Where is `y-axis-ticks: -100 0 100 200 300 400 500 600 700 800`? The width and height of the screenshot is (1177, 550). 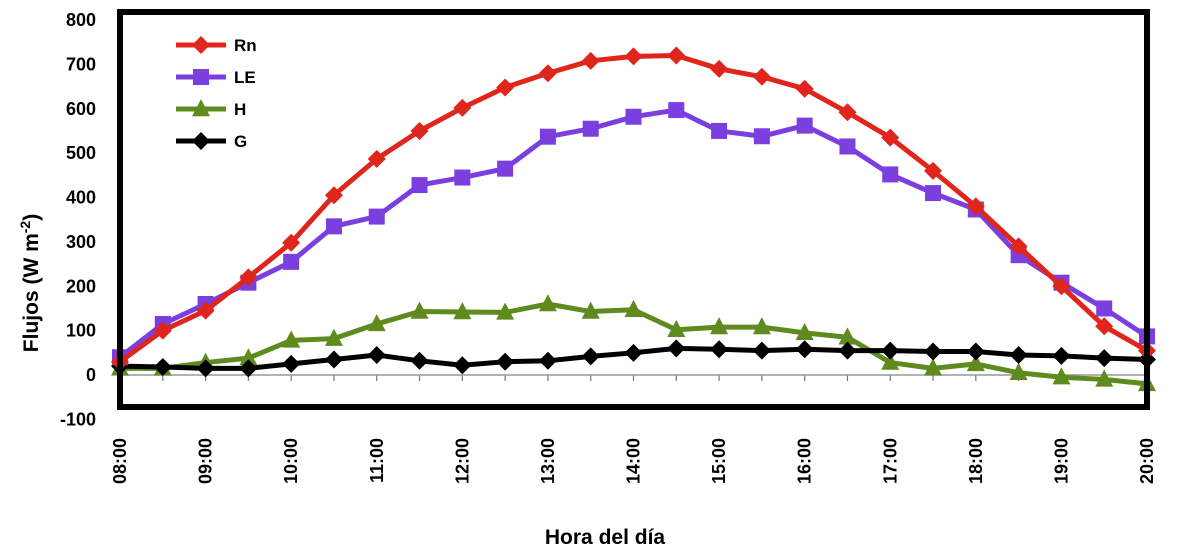
y-axis-ticks: -100 0 100 200 300 400 500 600 700 800 is located at coordinates (78, 219).